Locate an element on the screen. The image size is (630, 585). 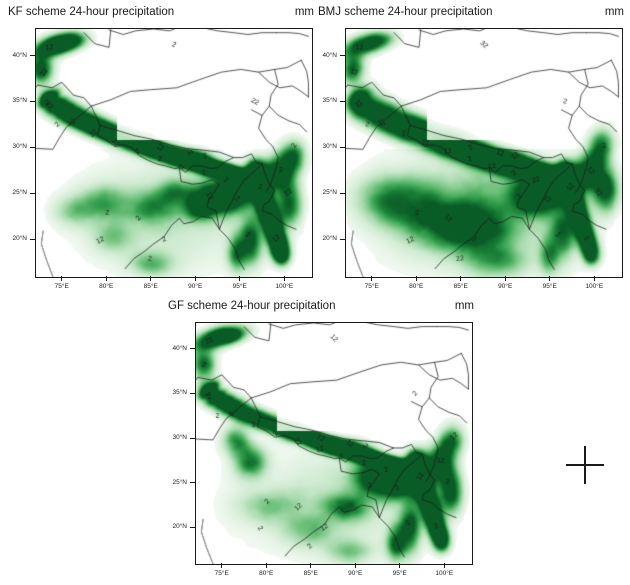
crosshair-marker is located at coordinates (585, 465).